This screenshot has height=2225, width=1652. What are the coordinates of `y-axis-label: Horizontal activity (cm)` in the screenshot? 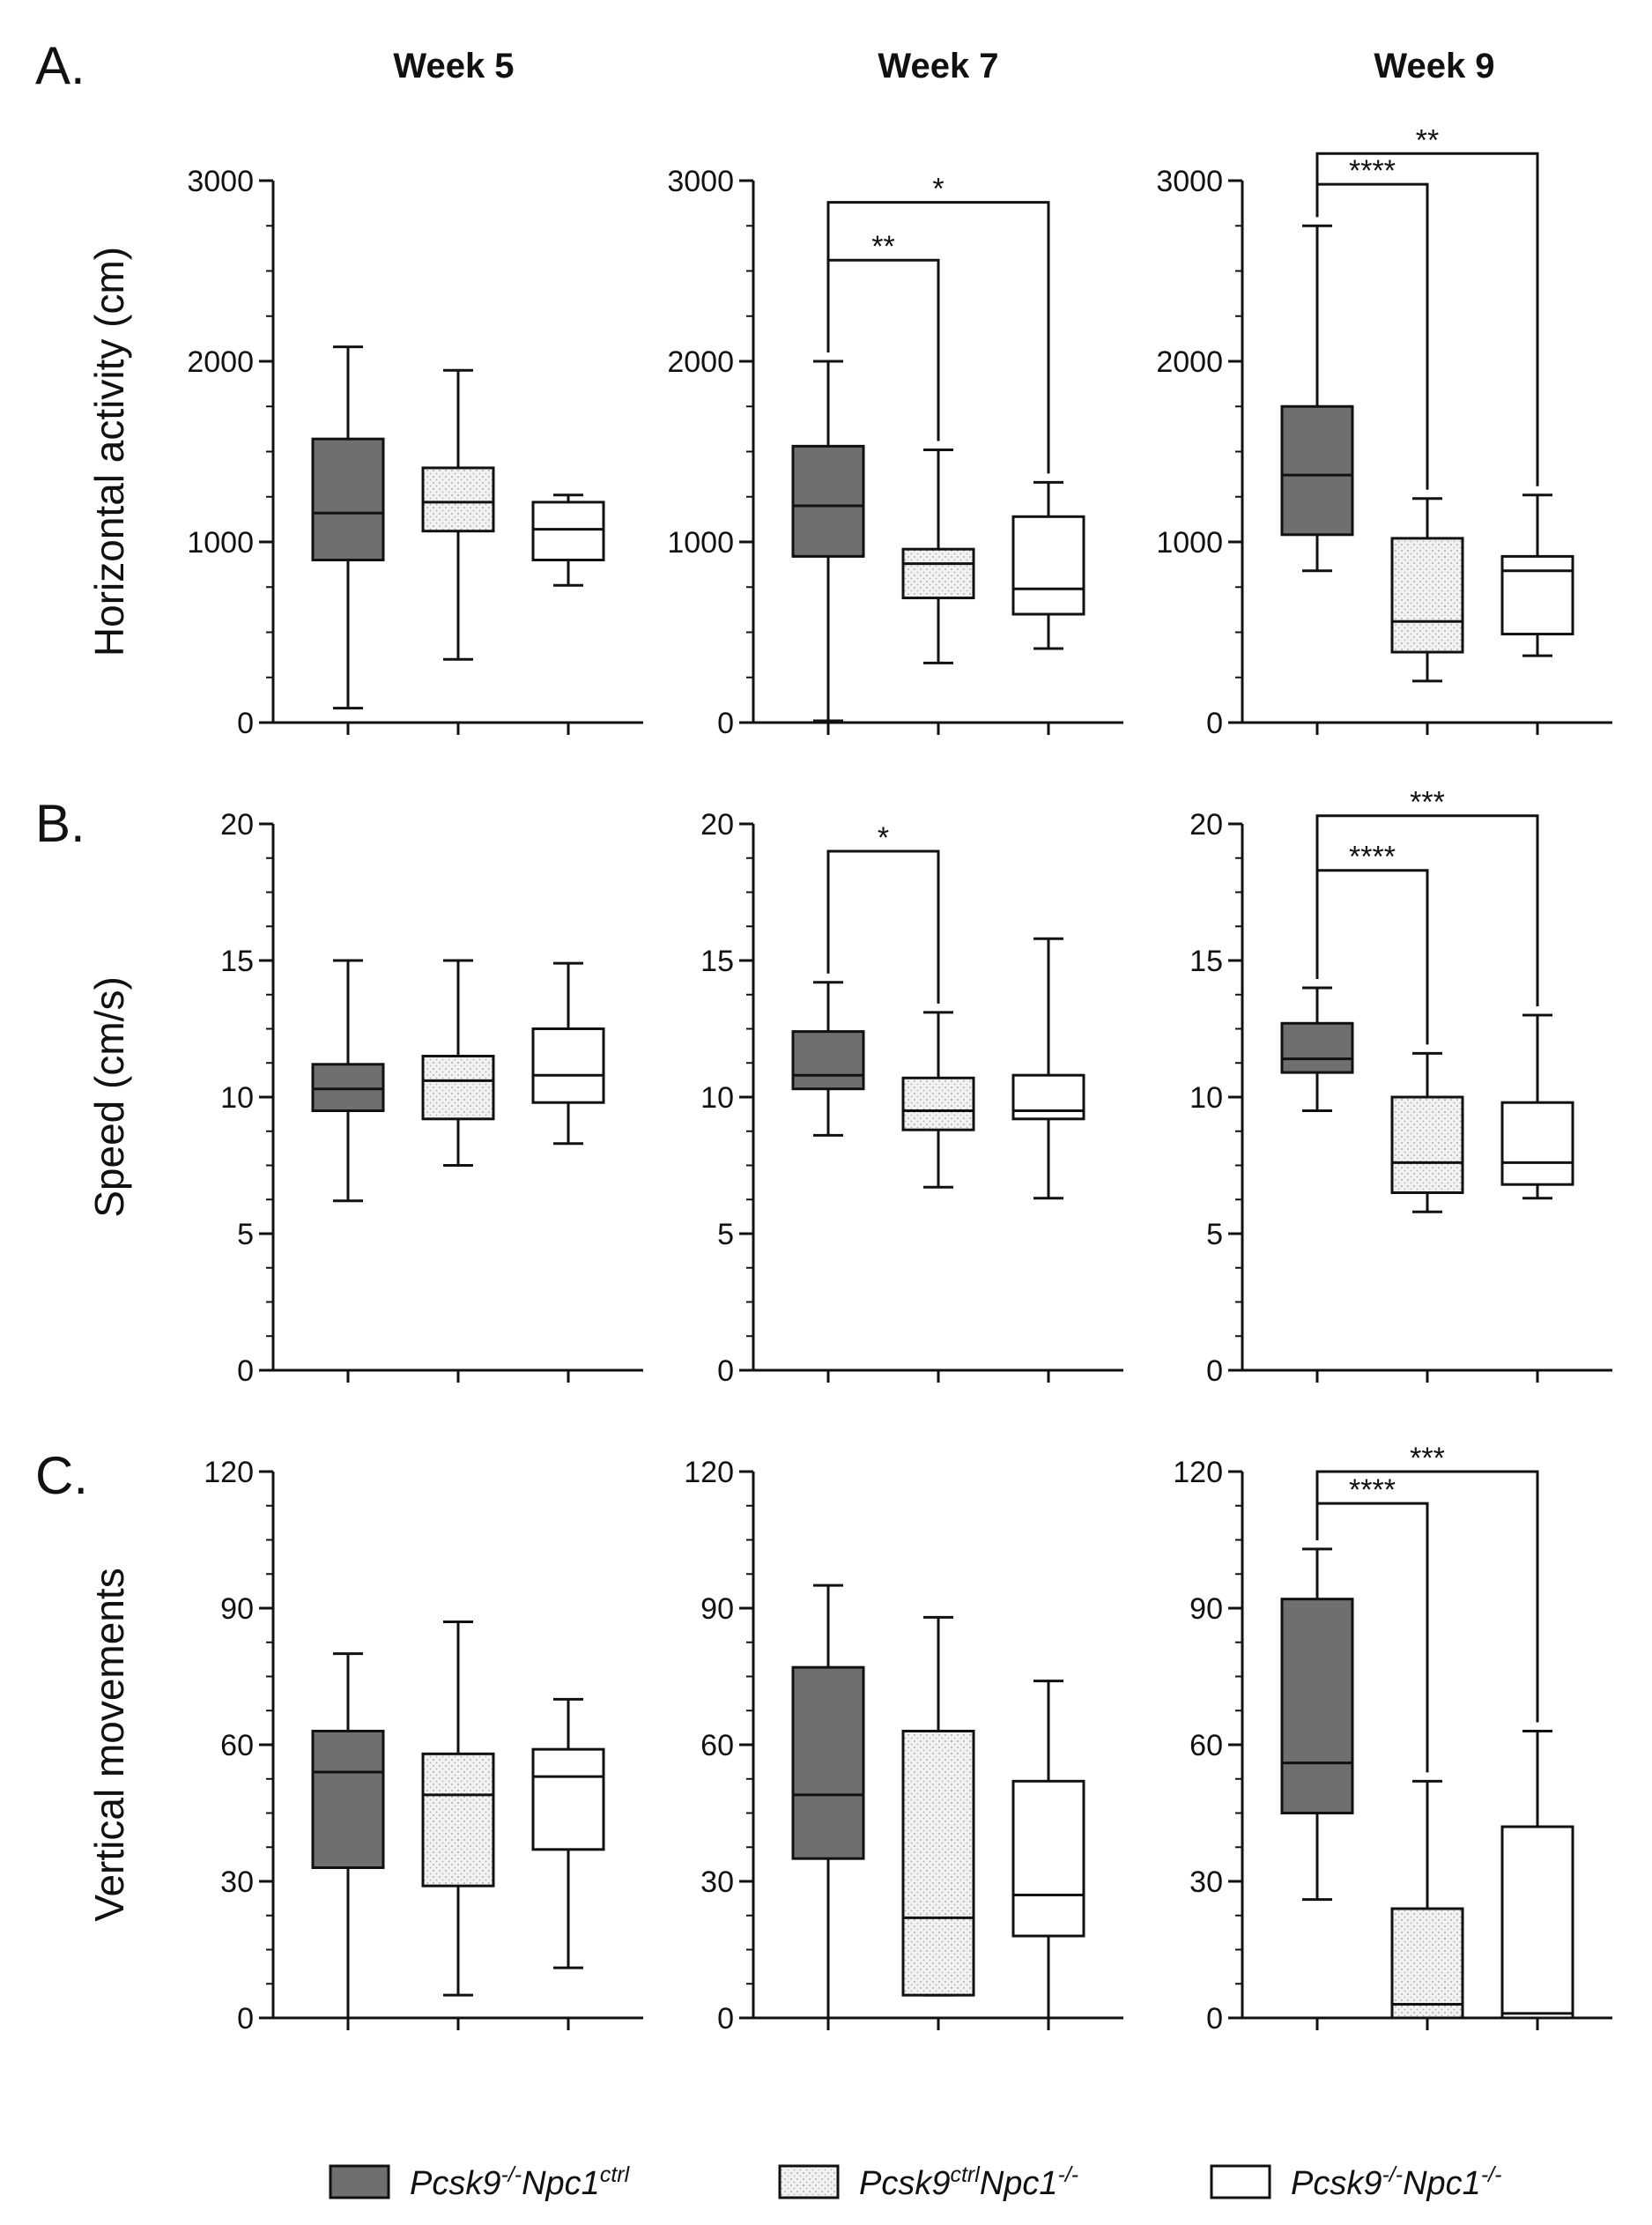 It's located at (109, 452).